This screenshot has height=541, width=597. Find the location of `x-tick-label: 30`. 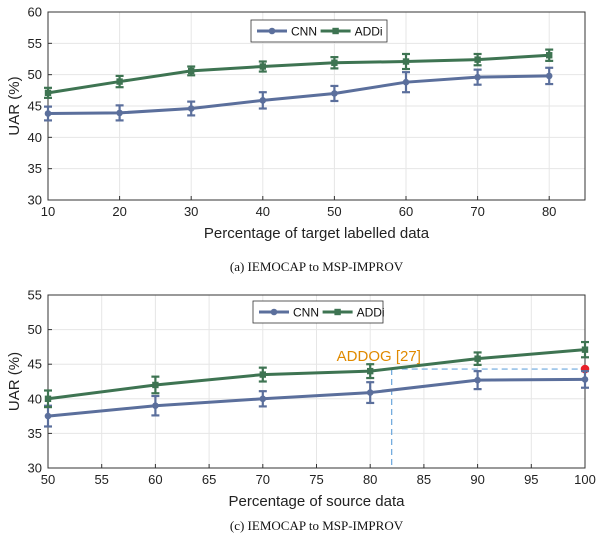

x-tick-label: 30 is located at coordinates (191, 211).